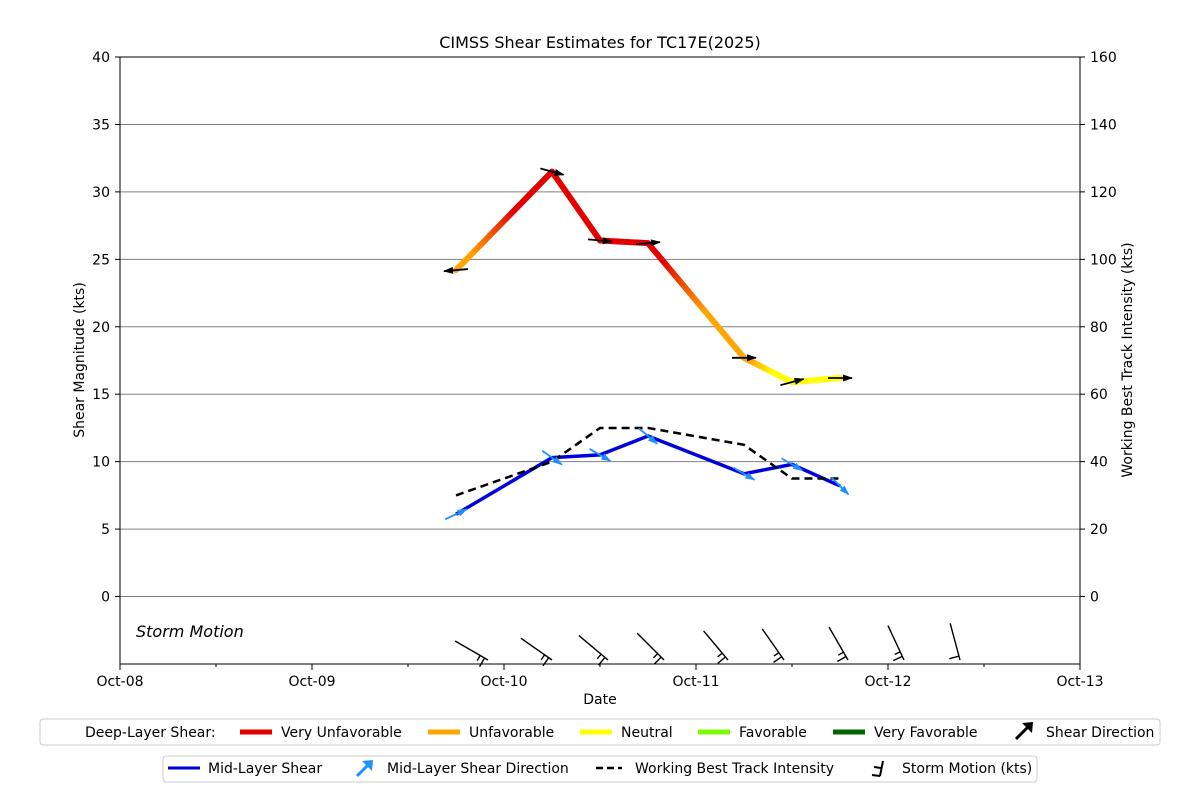 Image resolution: width=1200 pixels, height=800 pixels. What do you see at coordinates (559, 172) in the screenshot?
I see `deep-arrow-1-head` at bounding box center [559, 172].